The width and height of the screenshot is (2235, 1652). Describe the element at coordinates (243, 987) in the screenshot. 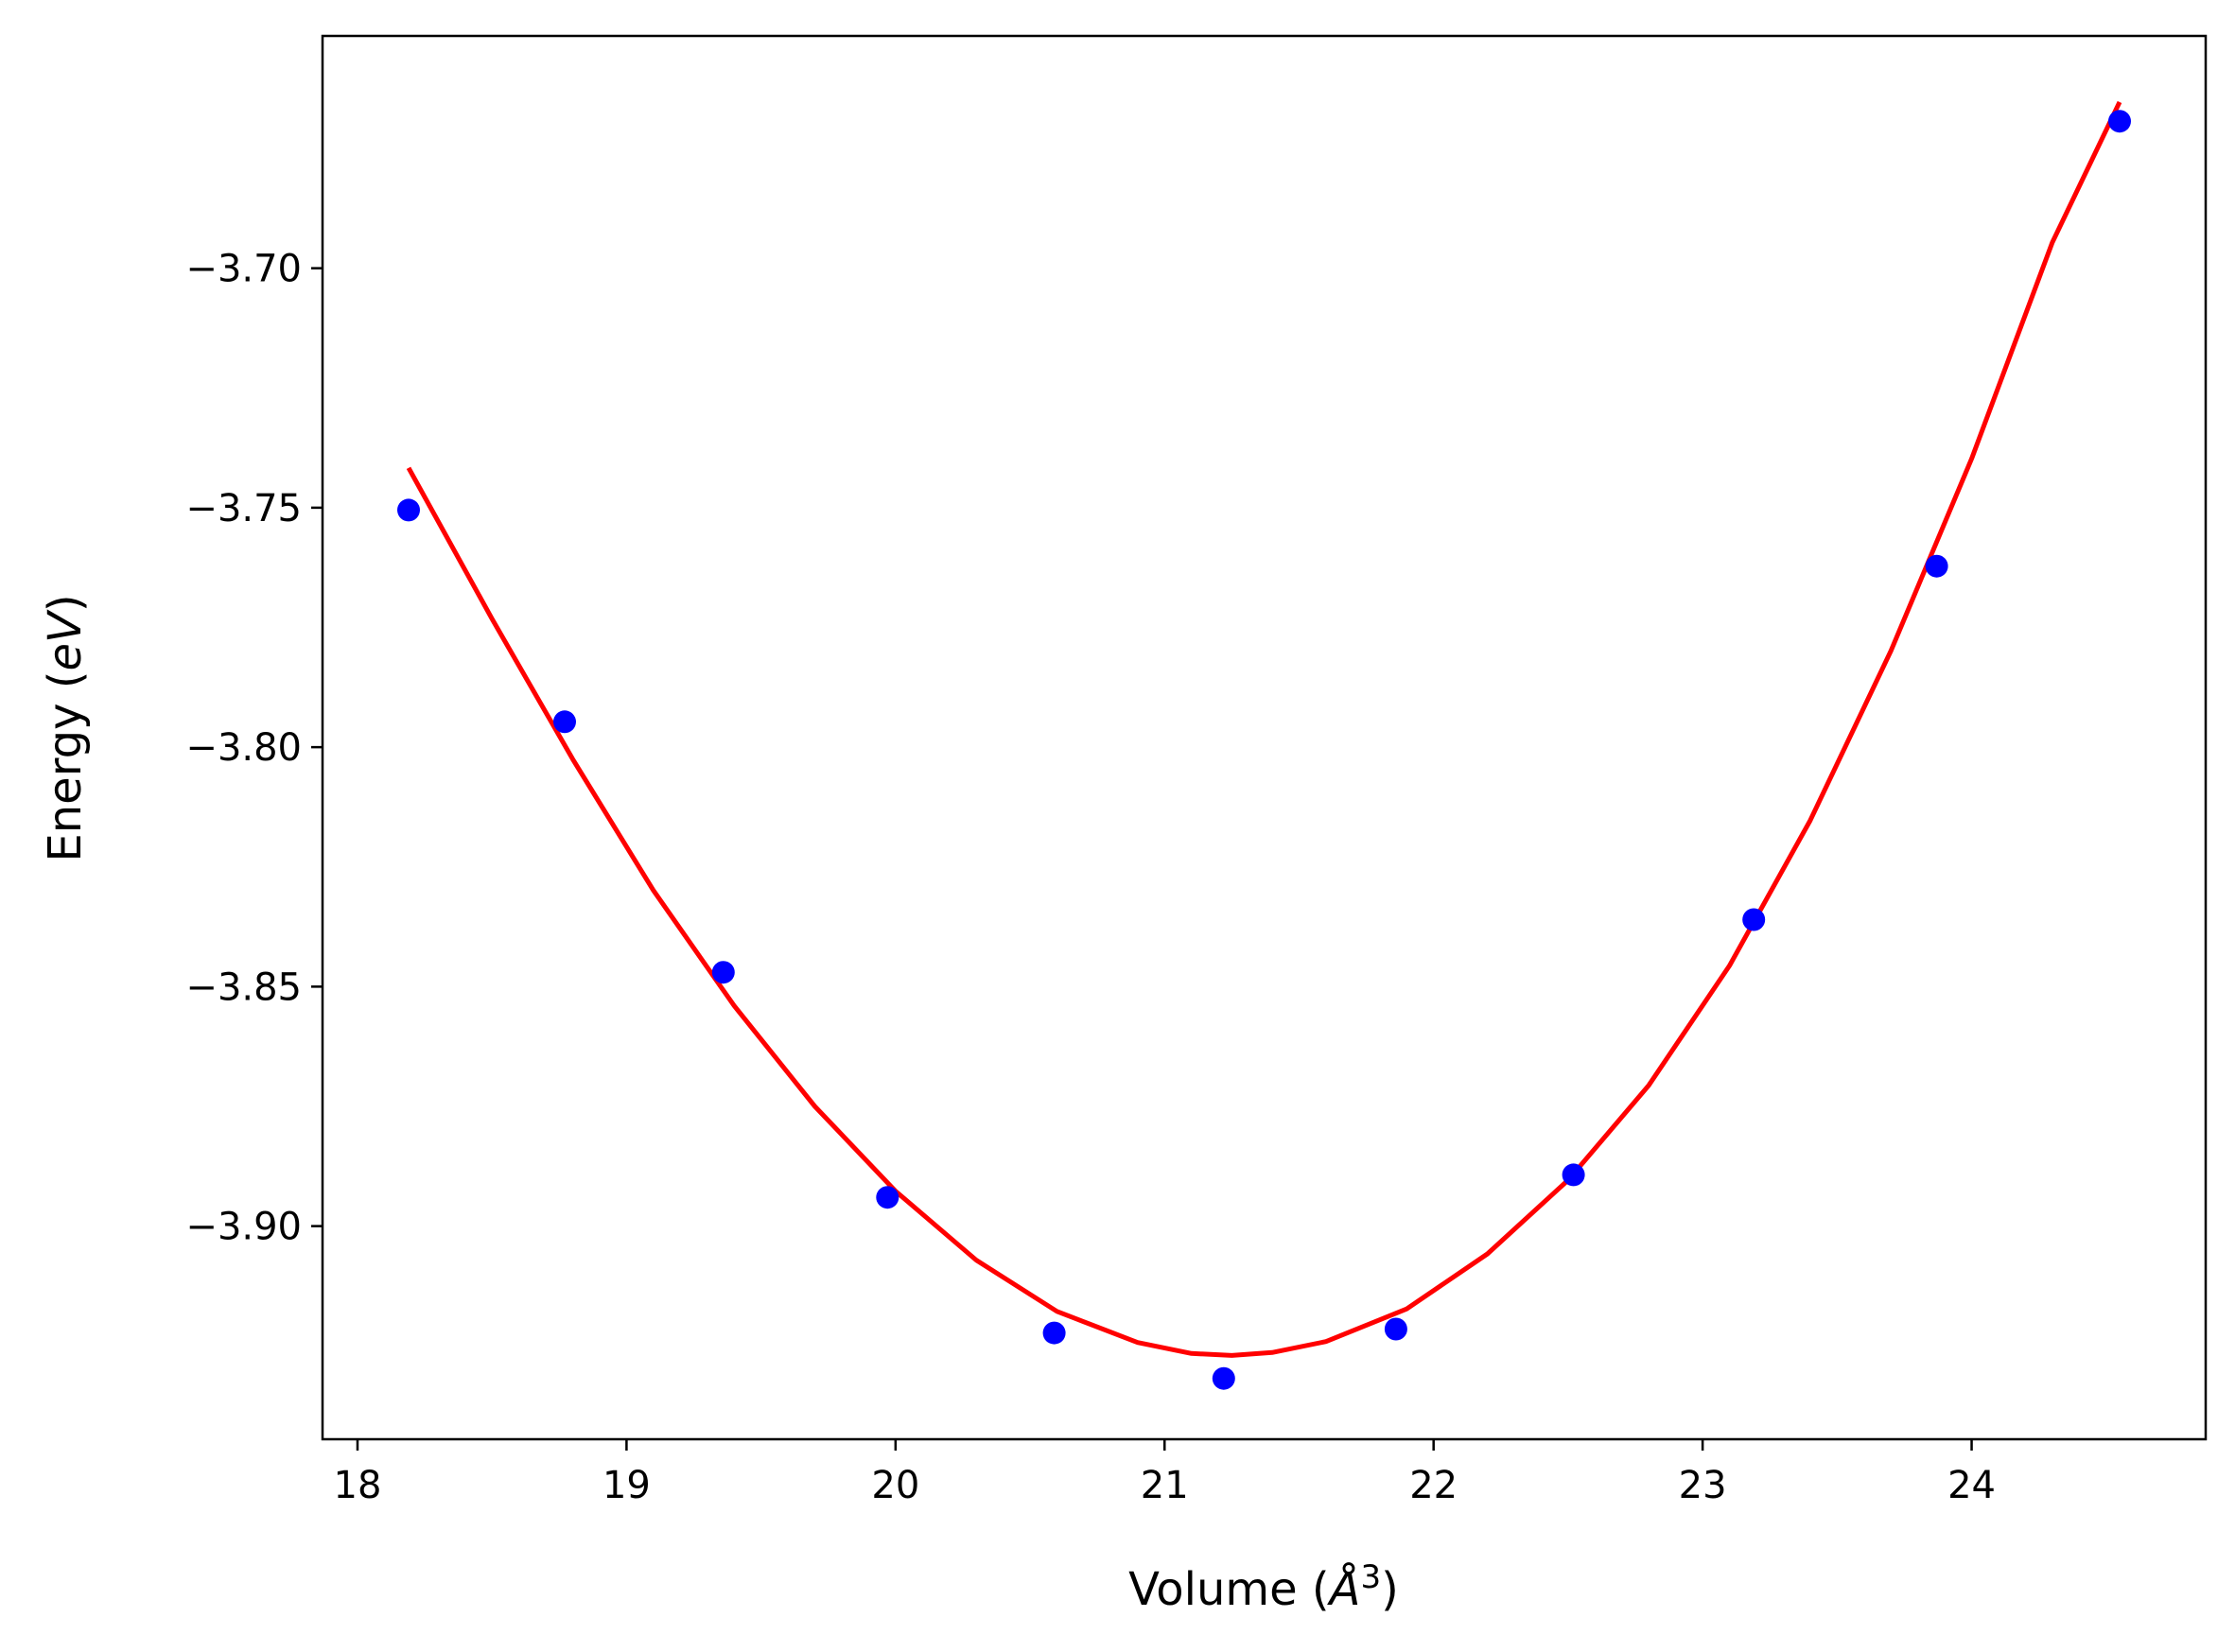

I see `y-tick-label: −3.85` at that location.